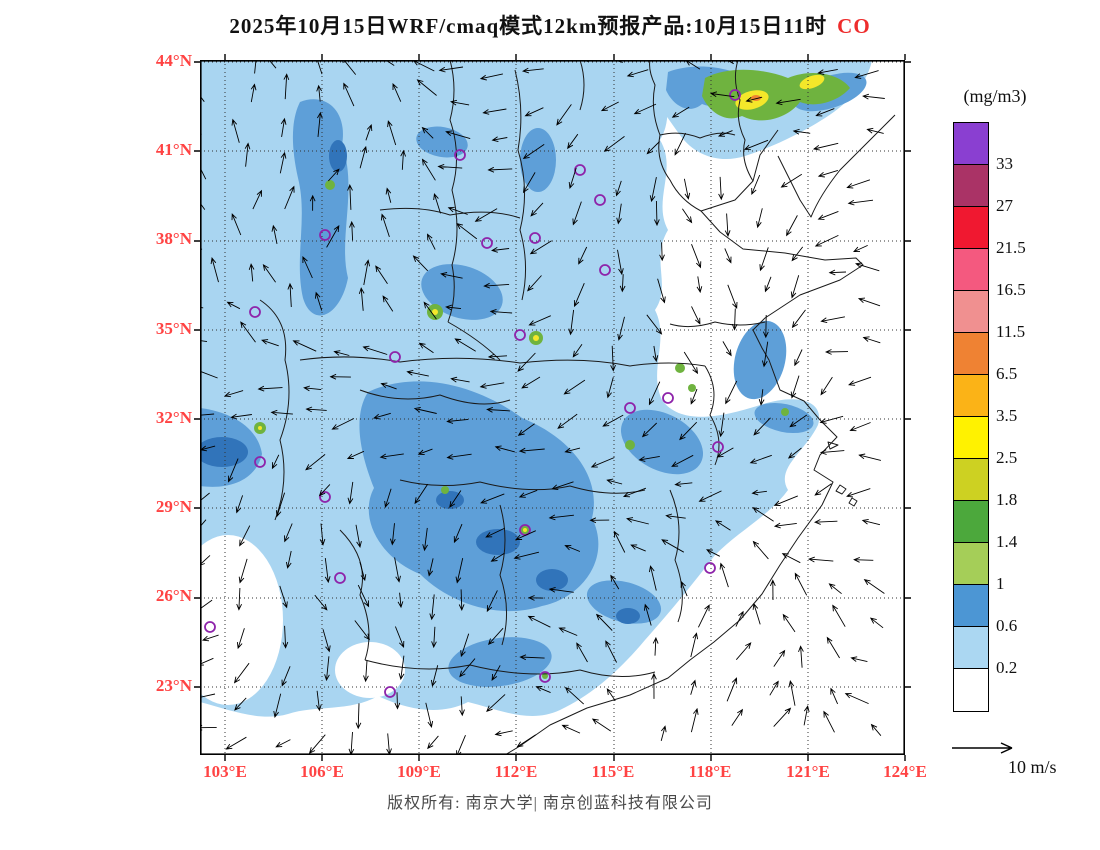 This screenshot has width=1100, height=850. I want to click on colorbar-tick: 1.4, so click(1007, 541).